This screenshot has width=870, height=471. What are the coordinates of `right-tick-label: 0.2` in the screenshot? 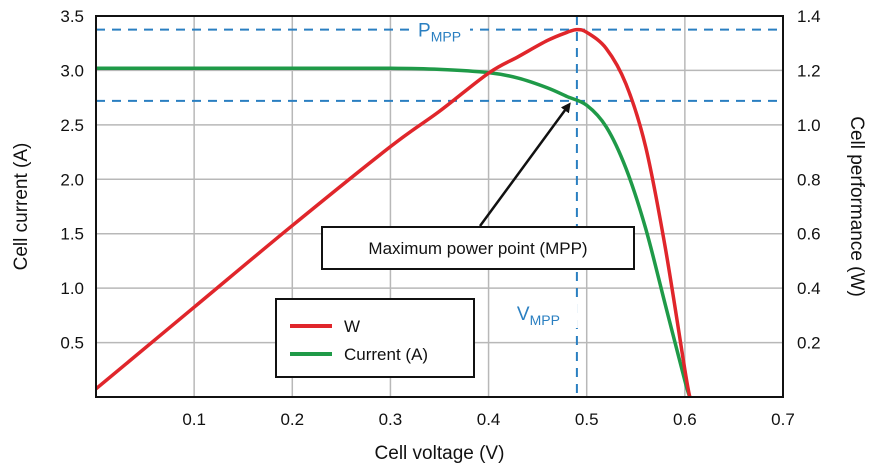 It's located at (809, 343).